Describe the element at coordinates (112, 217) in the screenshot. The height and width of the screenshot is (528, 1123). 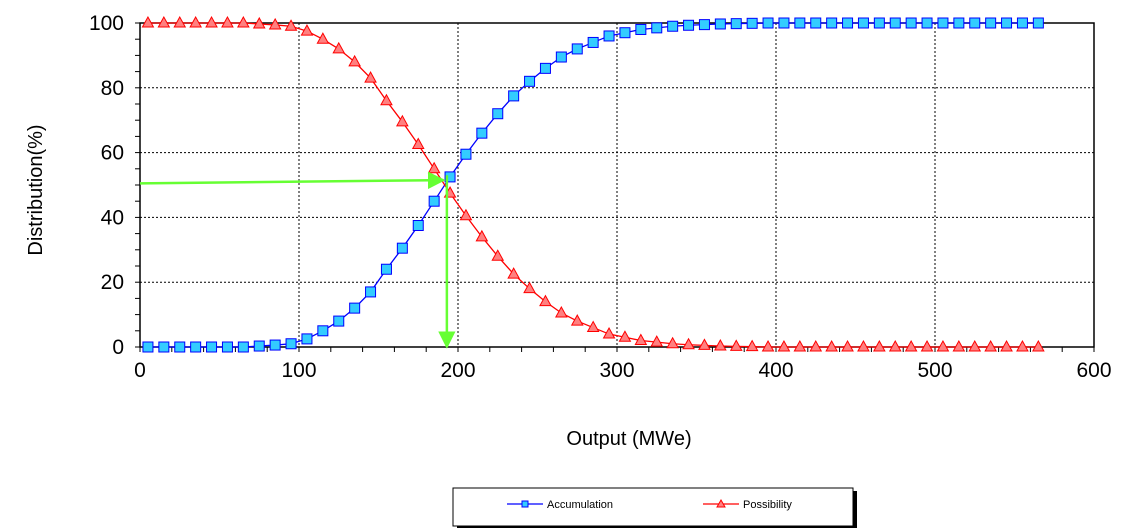
I see `y-tick-label: 40` at that location.